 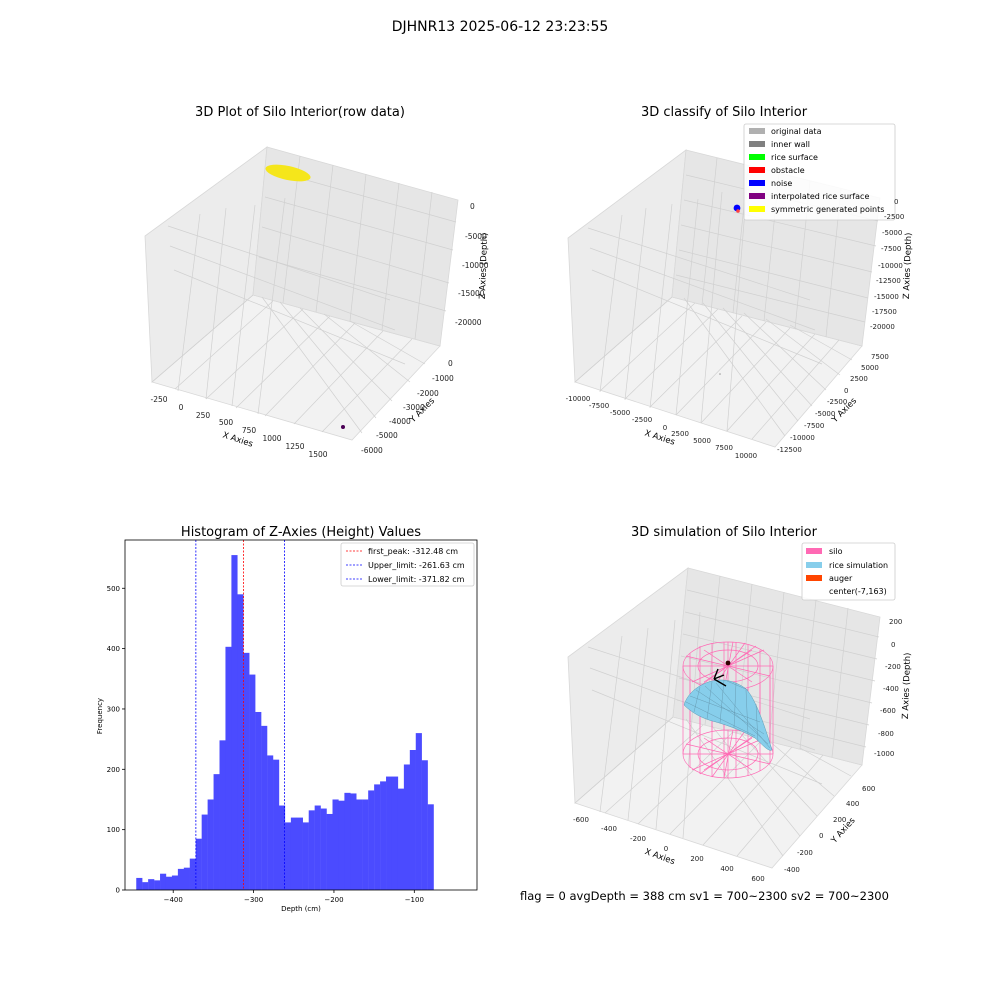 I want to click on raw-x-tick: 0, so click(x=181, y=407).